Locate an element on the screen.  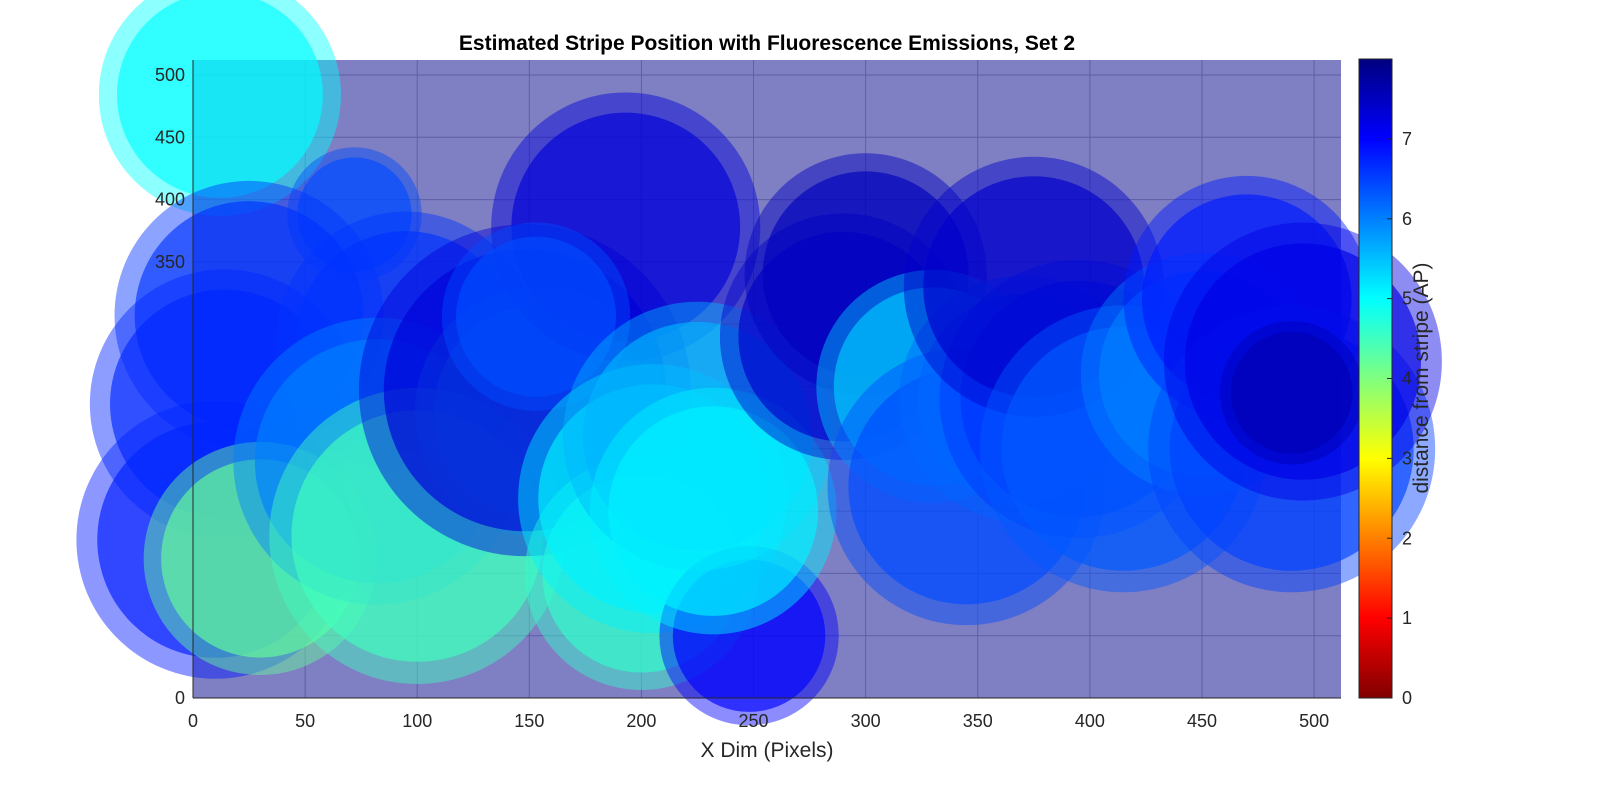
colorbar-tick-label: 3 is located at coordinates (1407, 458).